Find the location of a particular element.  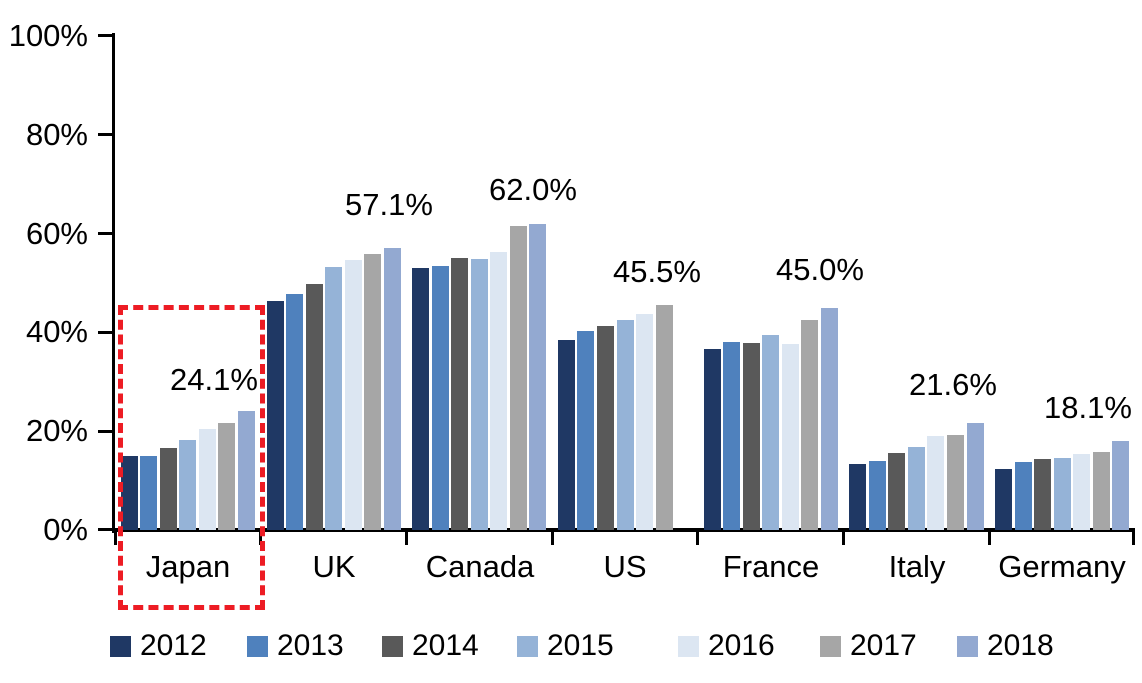

bar-uk-2014 is located at coordinates (314, 406).